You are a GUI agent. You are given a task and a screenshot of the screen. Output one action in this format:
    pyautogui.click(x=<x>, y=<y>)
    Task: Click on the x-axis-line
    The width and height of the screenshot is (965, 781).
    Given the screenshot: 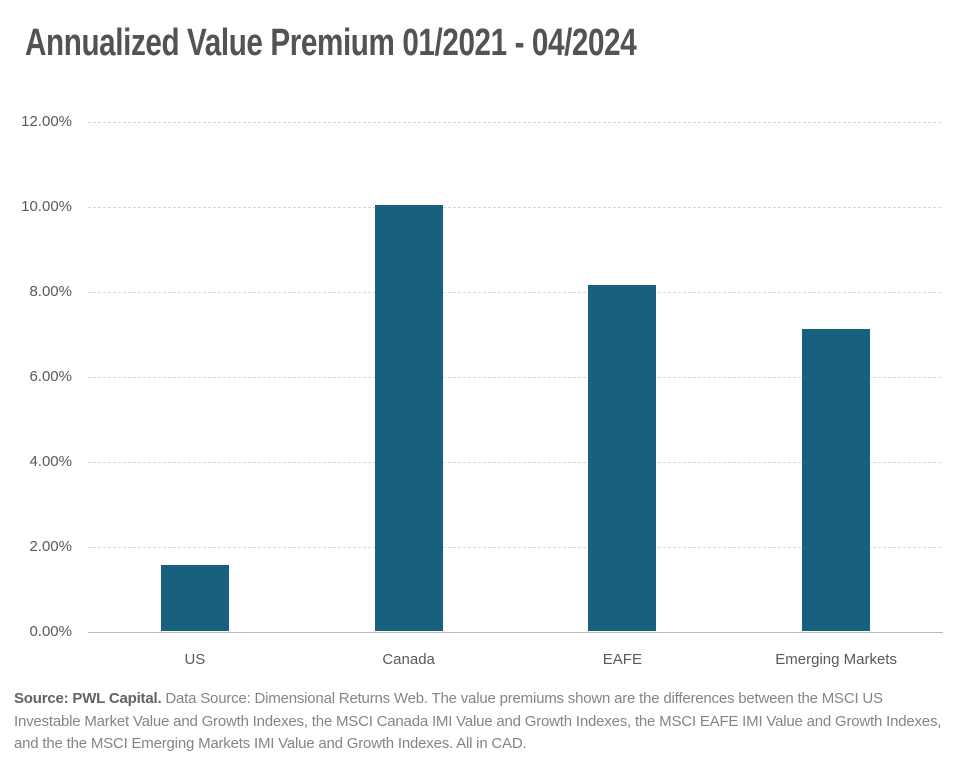 What is the action you would take?
    pyautogui.click(x=515, y=632)
    